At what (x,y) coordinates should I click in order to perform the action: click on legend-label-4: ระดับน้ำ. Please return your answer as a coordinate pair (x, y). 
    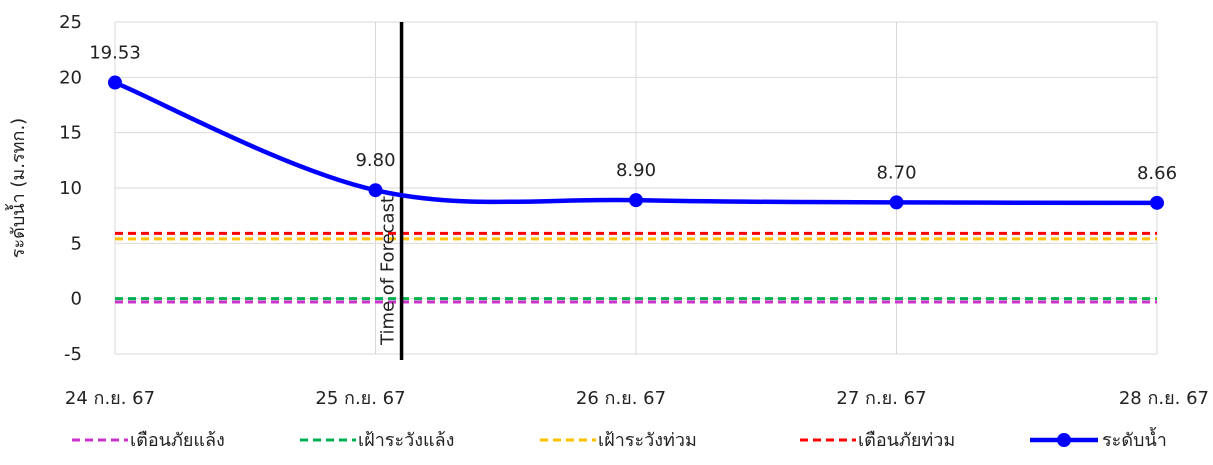
    Looking at the image, I should click on (1134, 439).